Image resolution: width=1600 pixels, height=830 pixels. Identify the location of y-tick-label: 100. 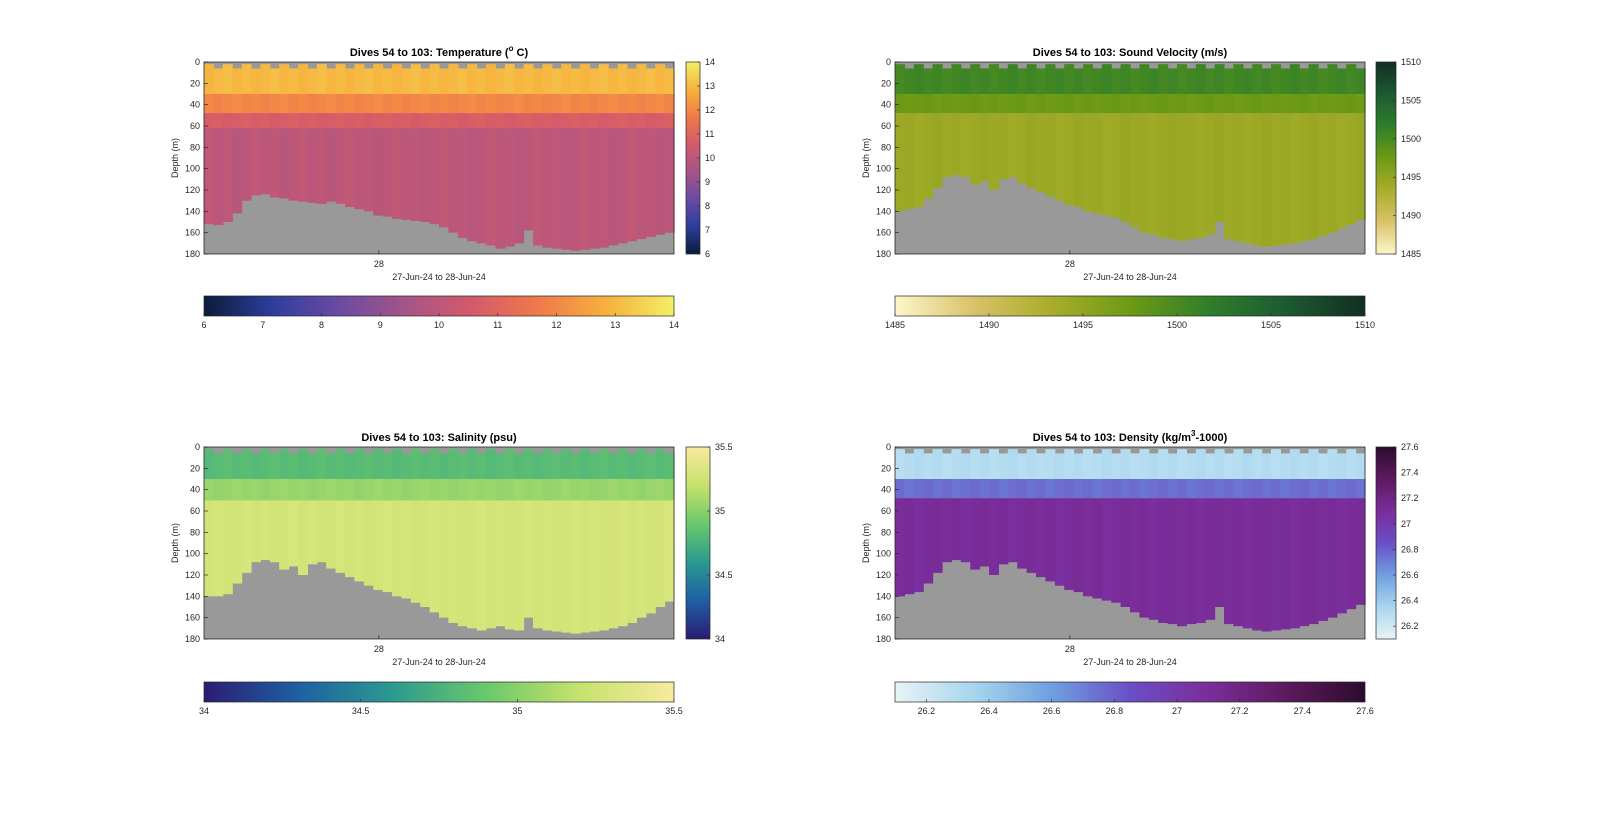
(883, 554).